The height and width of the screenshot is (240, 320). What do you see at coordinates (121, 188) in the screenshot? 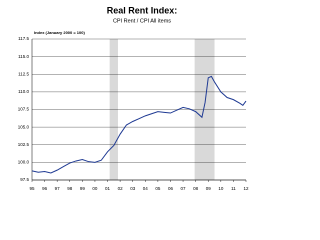
I see `x-tick-label: 02` at bounding box center [121, 188].